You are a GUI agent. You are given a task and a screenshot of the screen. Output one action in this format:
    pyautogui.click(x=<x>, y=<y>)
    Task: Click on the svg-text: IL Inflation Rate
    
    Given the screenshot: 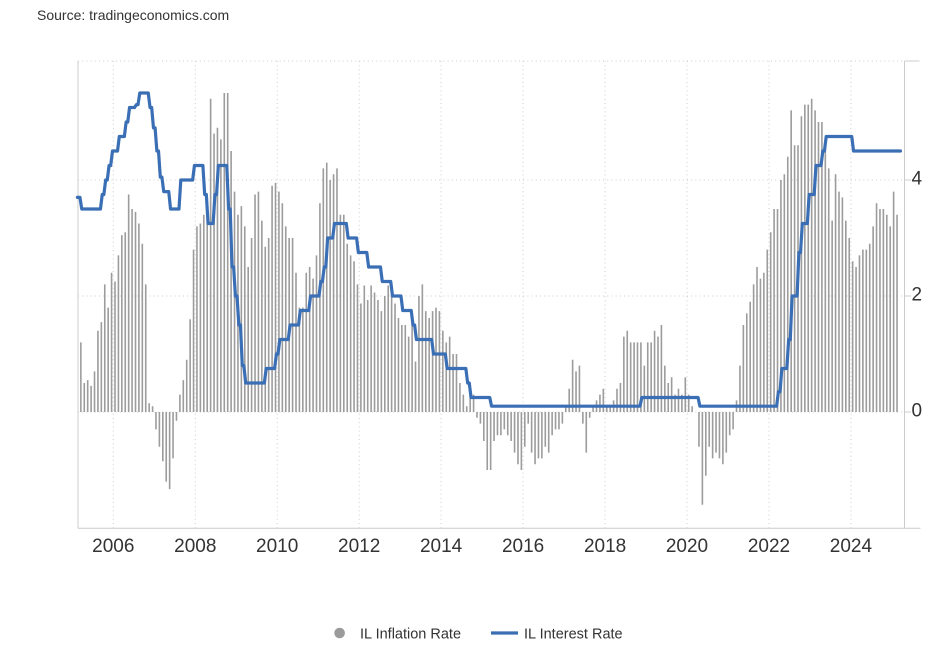 What is the action you would take?
    pyautogui.click(x=410, y=635)
    